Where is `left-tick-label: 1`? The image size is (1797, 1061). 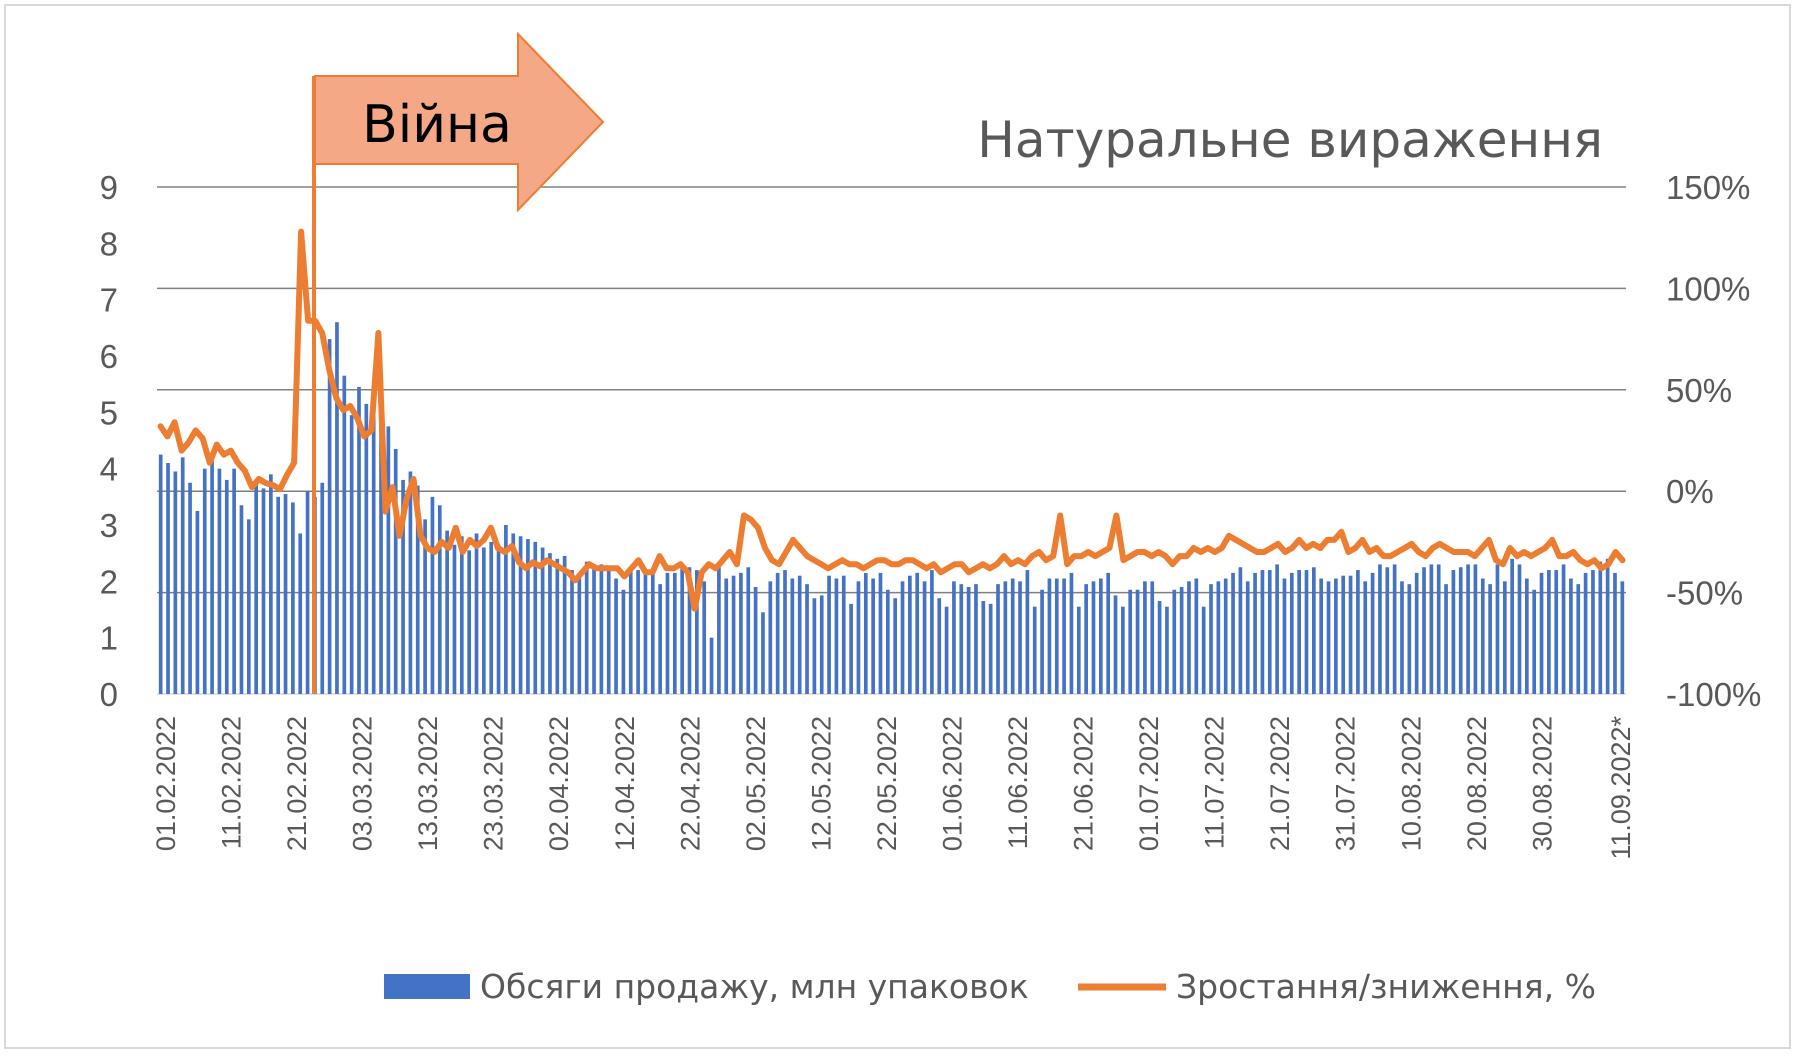
left-tick-label: 1 is located at coordinates (109, 638).